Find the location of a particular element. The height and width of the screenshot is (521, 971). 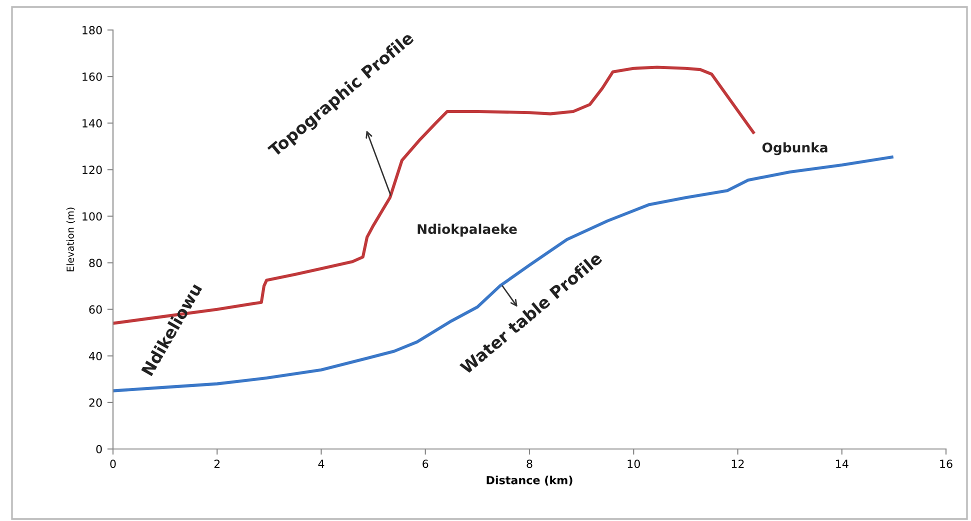

y-tick-label: 120 is located at coordinates (92, 170).